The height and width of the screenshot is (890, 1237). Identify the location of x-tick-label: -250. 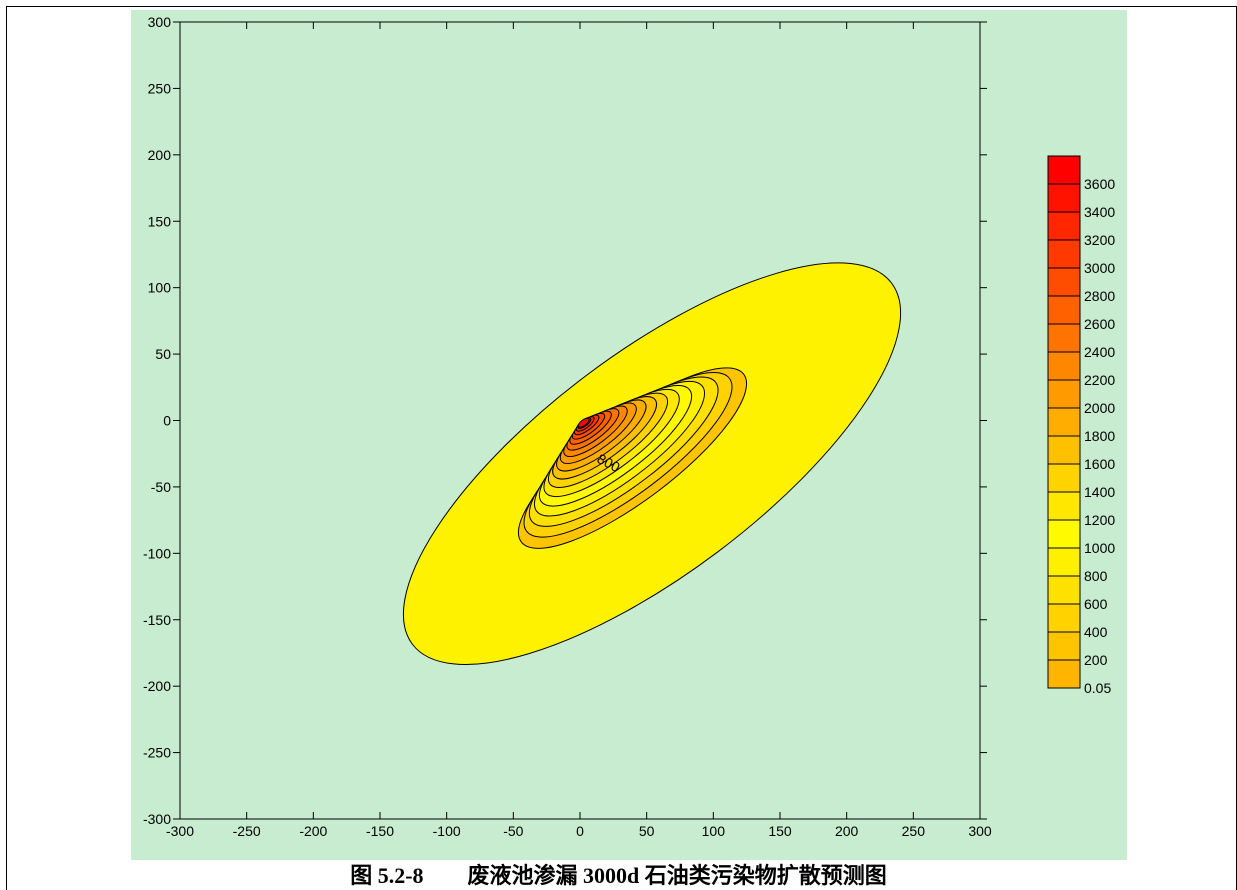
(247, 831).